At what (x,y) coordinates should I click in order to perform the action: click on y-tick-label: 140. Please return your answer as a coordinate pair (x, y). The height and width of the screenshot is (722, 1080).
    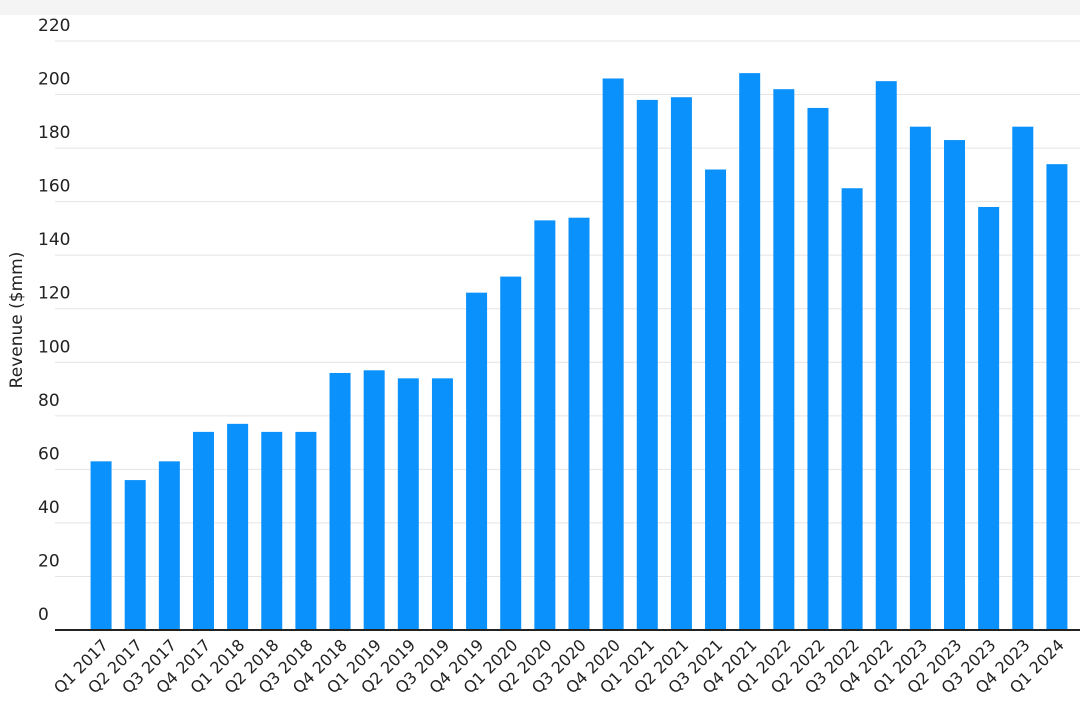
    Looking at the image, I should click on (54, 240).